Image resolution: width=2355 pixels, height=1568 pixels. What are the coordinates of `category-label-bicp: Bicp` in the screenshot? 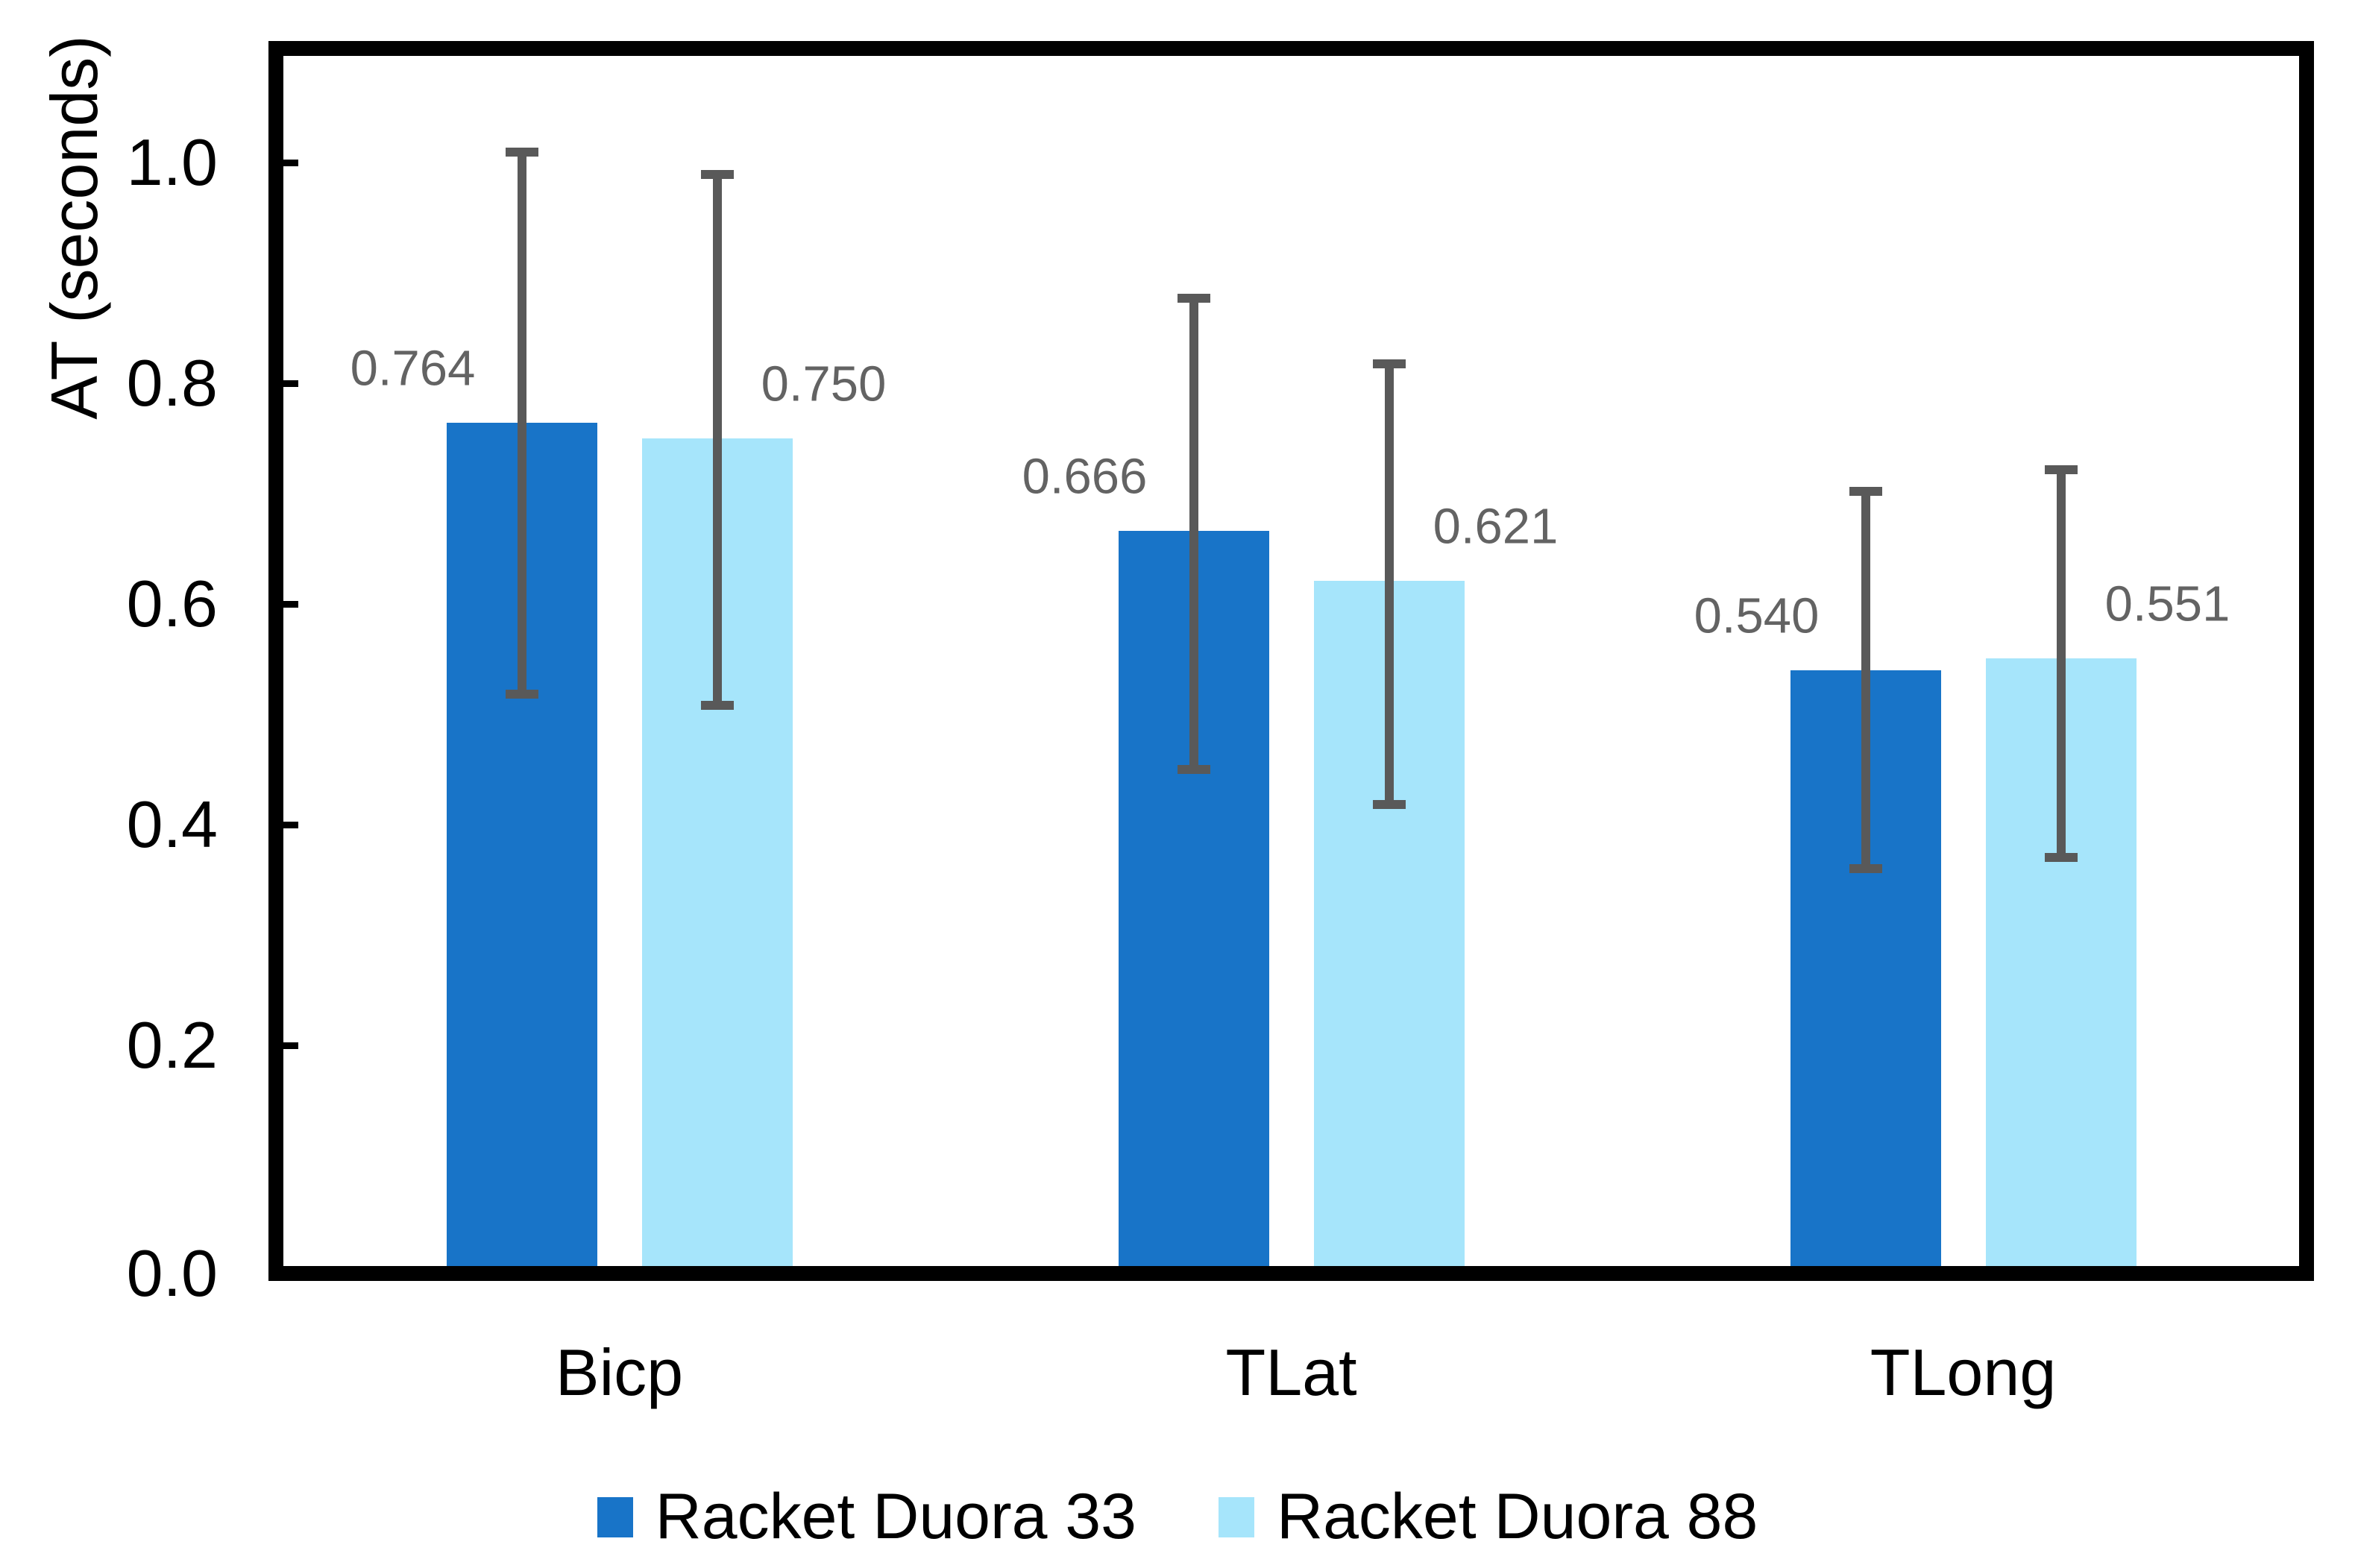 It's located at (619, 1372).